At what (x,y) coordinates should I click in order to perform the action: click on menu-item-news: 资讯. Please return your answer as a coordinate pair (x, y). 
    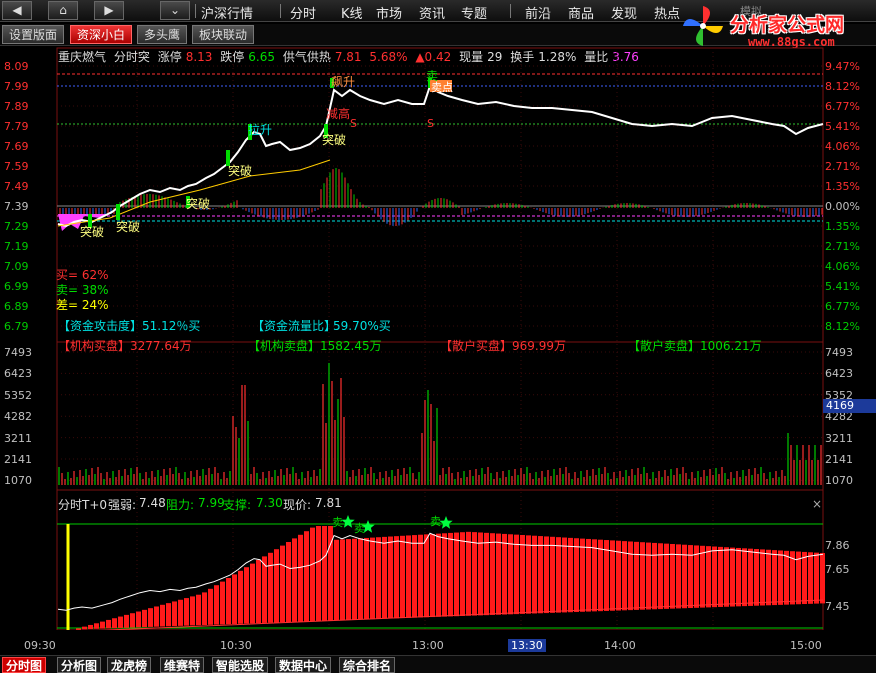
    Looking at the image, I should click on (432, 14).